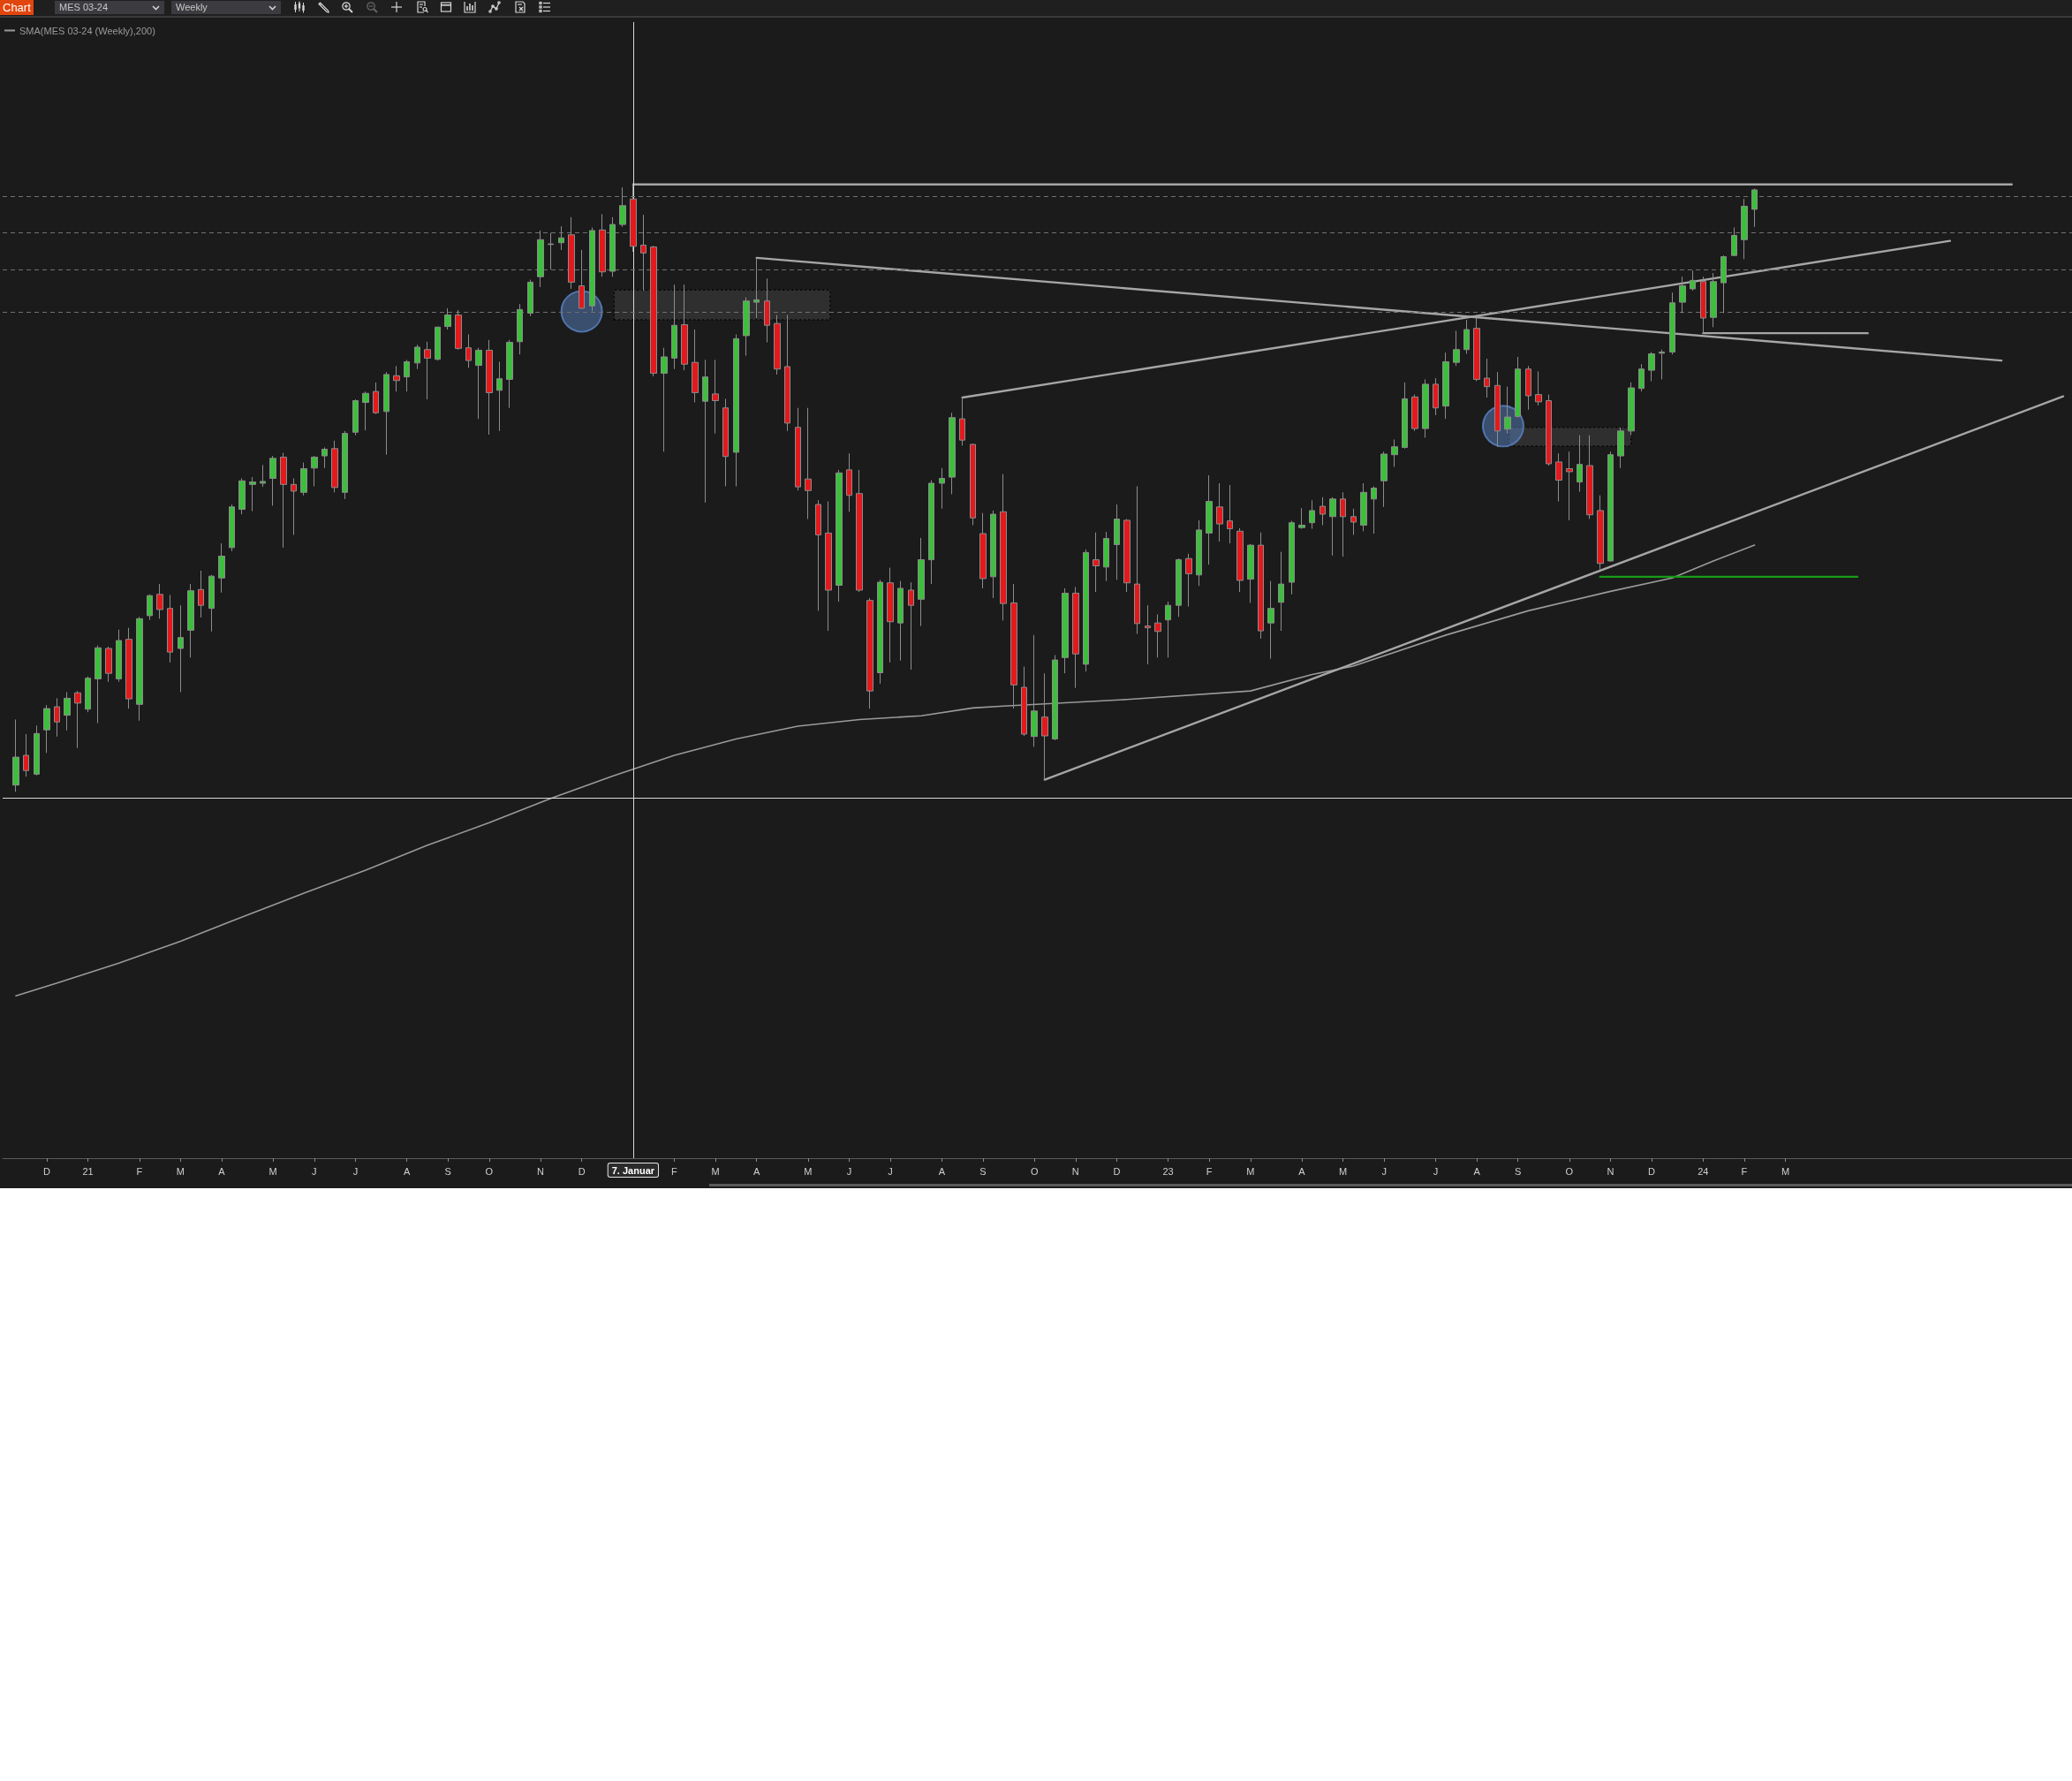 Image resolution: width=2072 pixels, height=1781 pixels. I want to click on dropdown: MES 03-24, so click(109, 7).